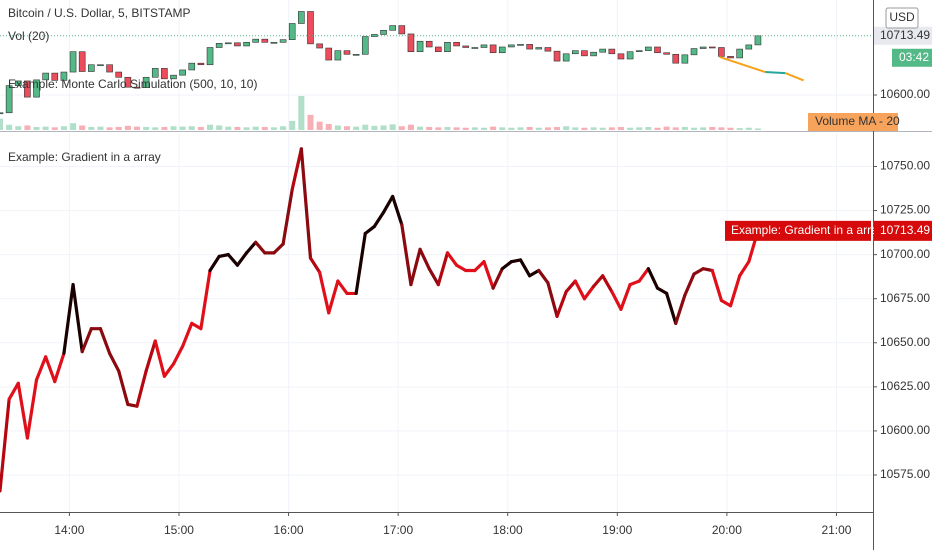 Image resolution: width=932 pixels, height=550 pixels. I want to click on chart-title: Bitcoin / U.S. Dollar, 5, BITSTAMP, so click(99, 13).